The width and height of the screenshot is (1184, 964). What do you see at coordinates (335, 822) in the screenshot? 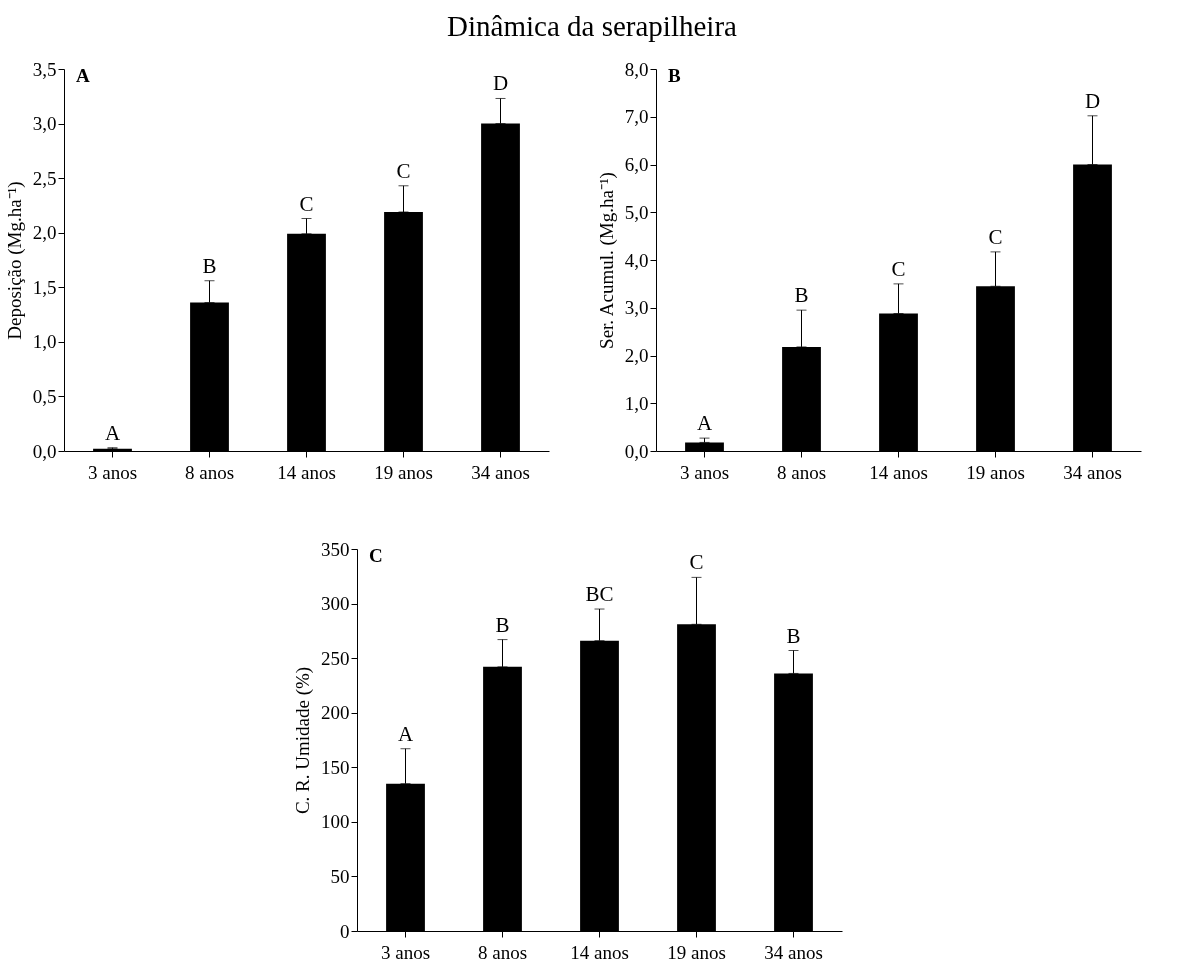
I see `y-tick-label: 100` at bounding box center [335, 822].